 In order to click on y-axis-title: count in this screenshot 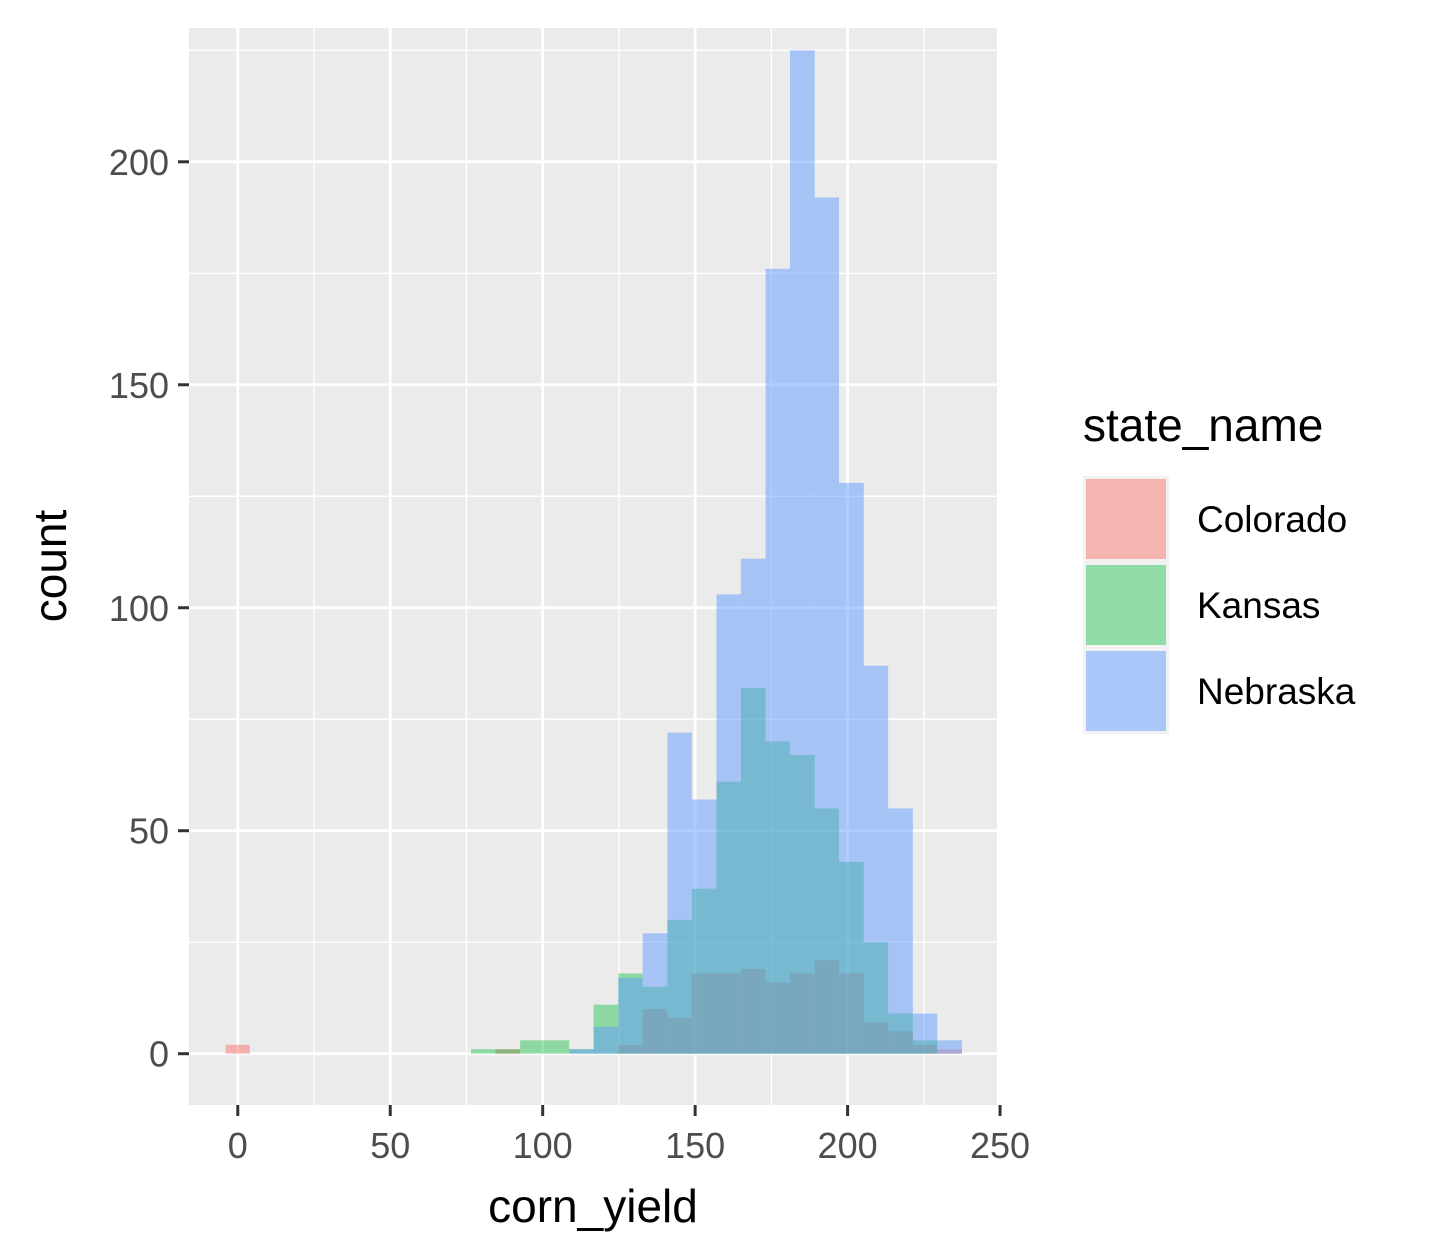, I will do `click(50, 566)`.